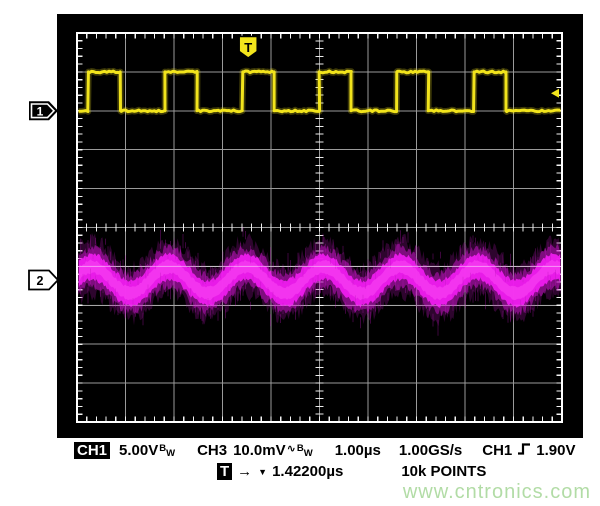 Image resolution: width=600 pixels, height=506 pixels. I want to click on ch1-badge: CH1, so click(92, 450).